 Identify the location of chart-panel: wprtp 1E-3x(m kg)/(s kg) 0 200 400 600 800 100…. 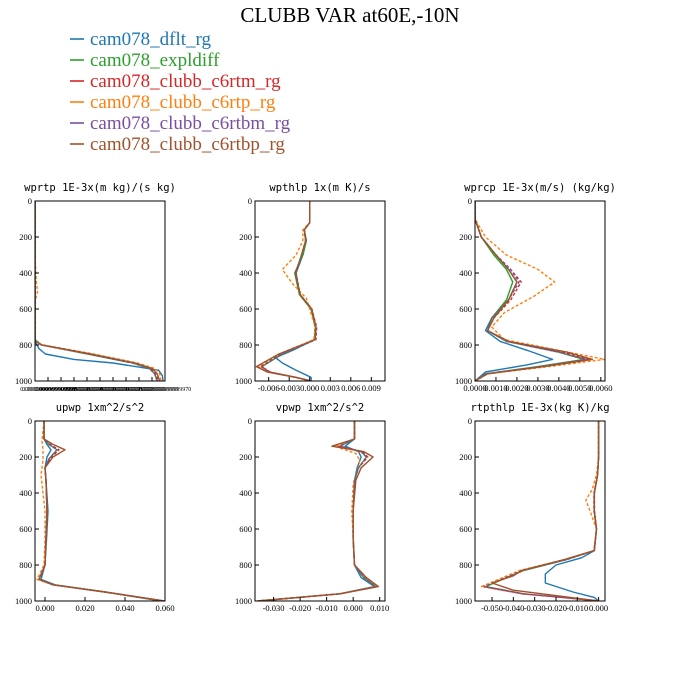
(103, 287).